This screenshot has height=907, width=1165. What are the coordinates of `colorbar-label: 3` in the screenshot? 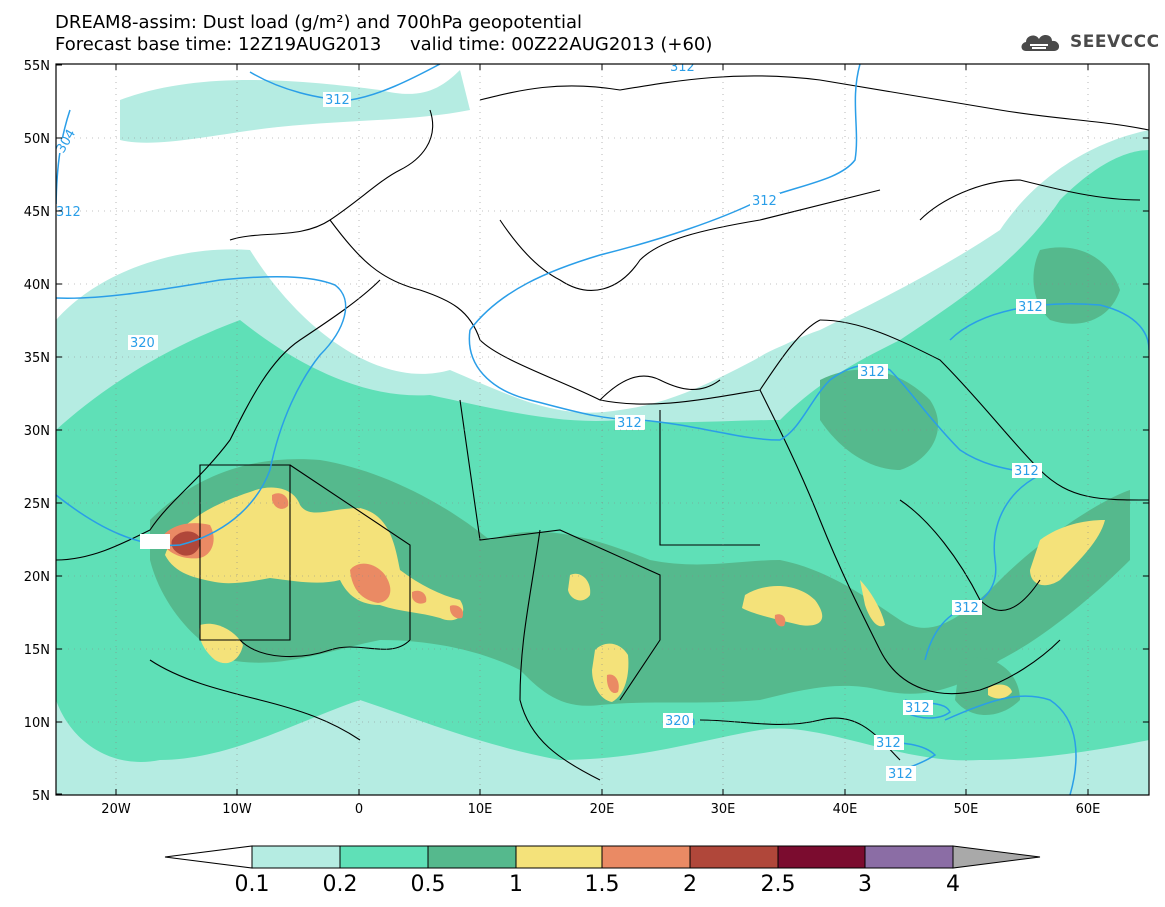 It's located at (865, 884).